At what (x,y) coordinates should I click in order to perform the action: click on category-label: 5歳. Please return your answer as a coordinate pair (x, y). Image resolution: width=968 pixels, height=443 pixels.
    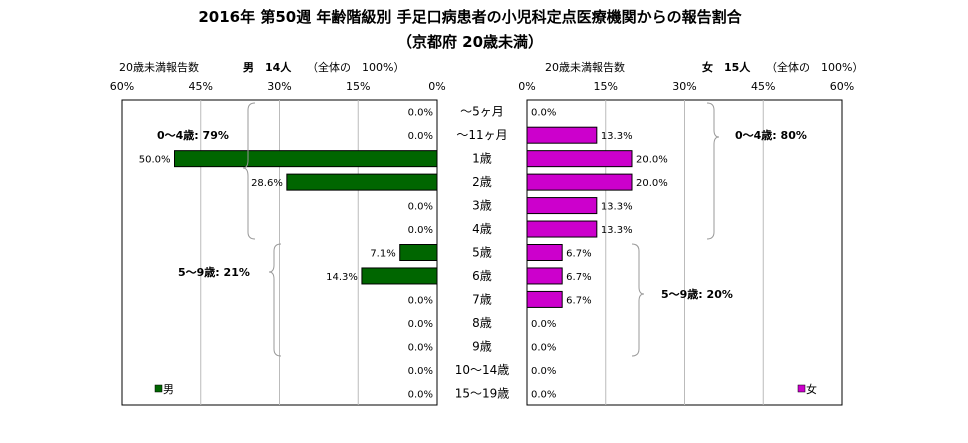
    Looking at the image, I should click on (482, 253).